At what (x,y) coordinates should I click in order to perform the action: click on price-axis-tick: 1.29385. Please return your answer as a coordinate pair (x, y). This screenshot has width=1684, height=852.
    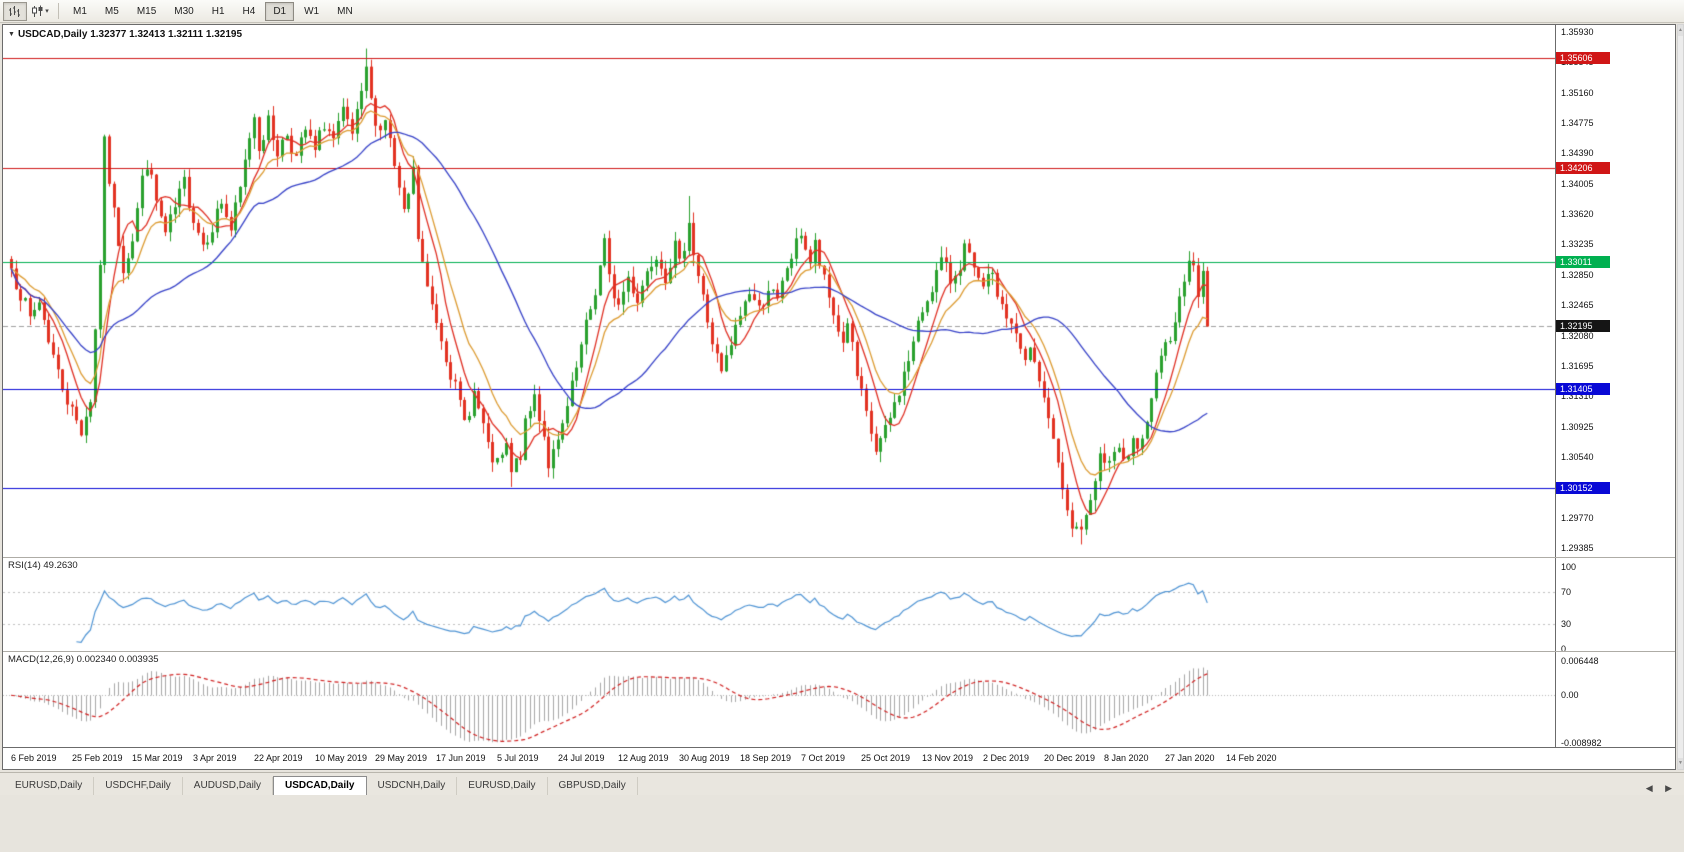
    Looking at the image, I should click on (1577, 548).